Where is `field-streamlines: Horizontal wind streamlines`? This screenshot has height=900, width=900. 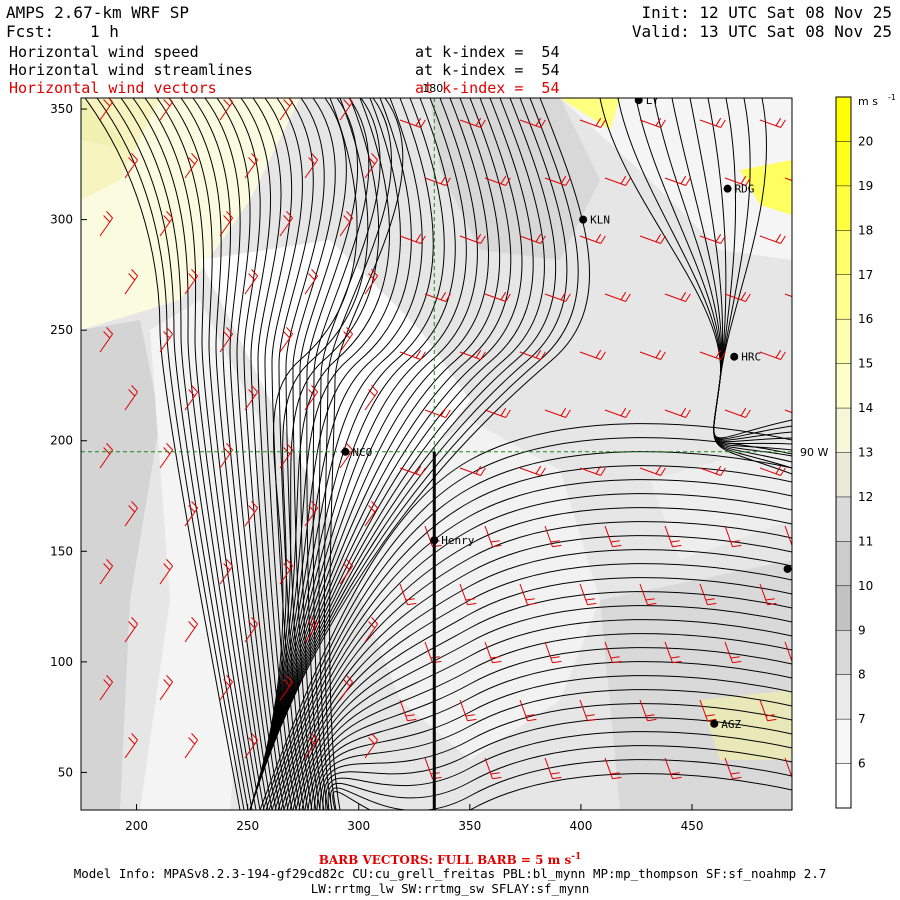
field-streamlines: Horizontal wind streamlines is located at coordinates (131, 70).